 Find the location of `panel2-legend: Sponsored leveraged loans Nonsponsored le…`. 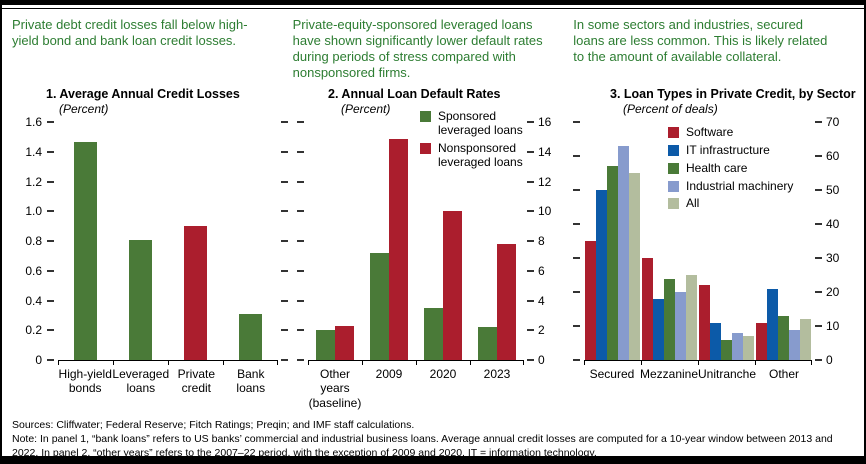

panel2-legend: Sponsored leveraged loans Nonsponsored le… is located at coordinates (471, 139).